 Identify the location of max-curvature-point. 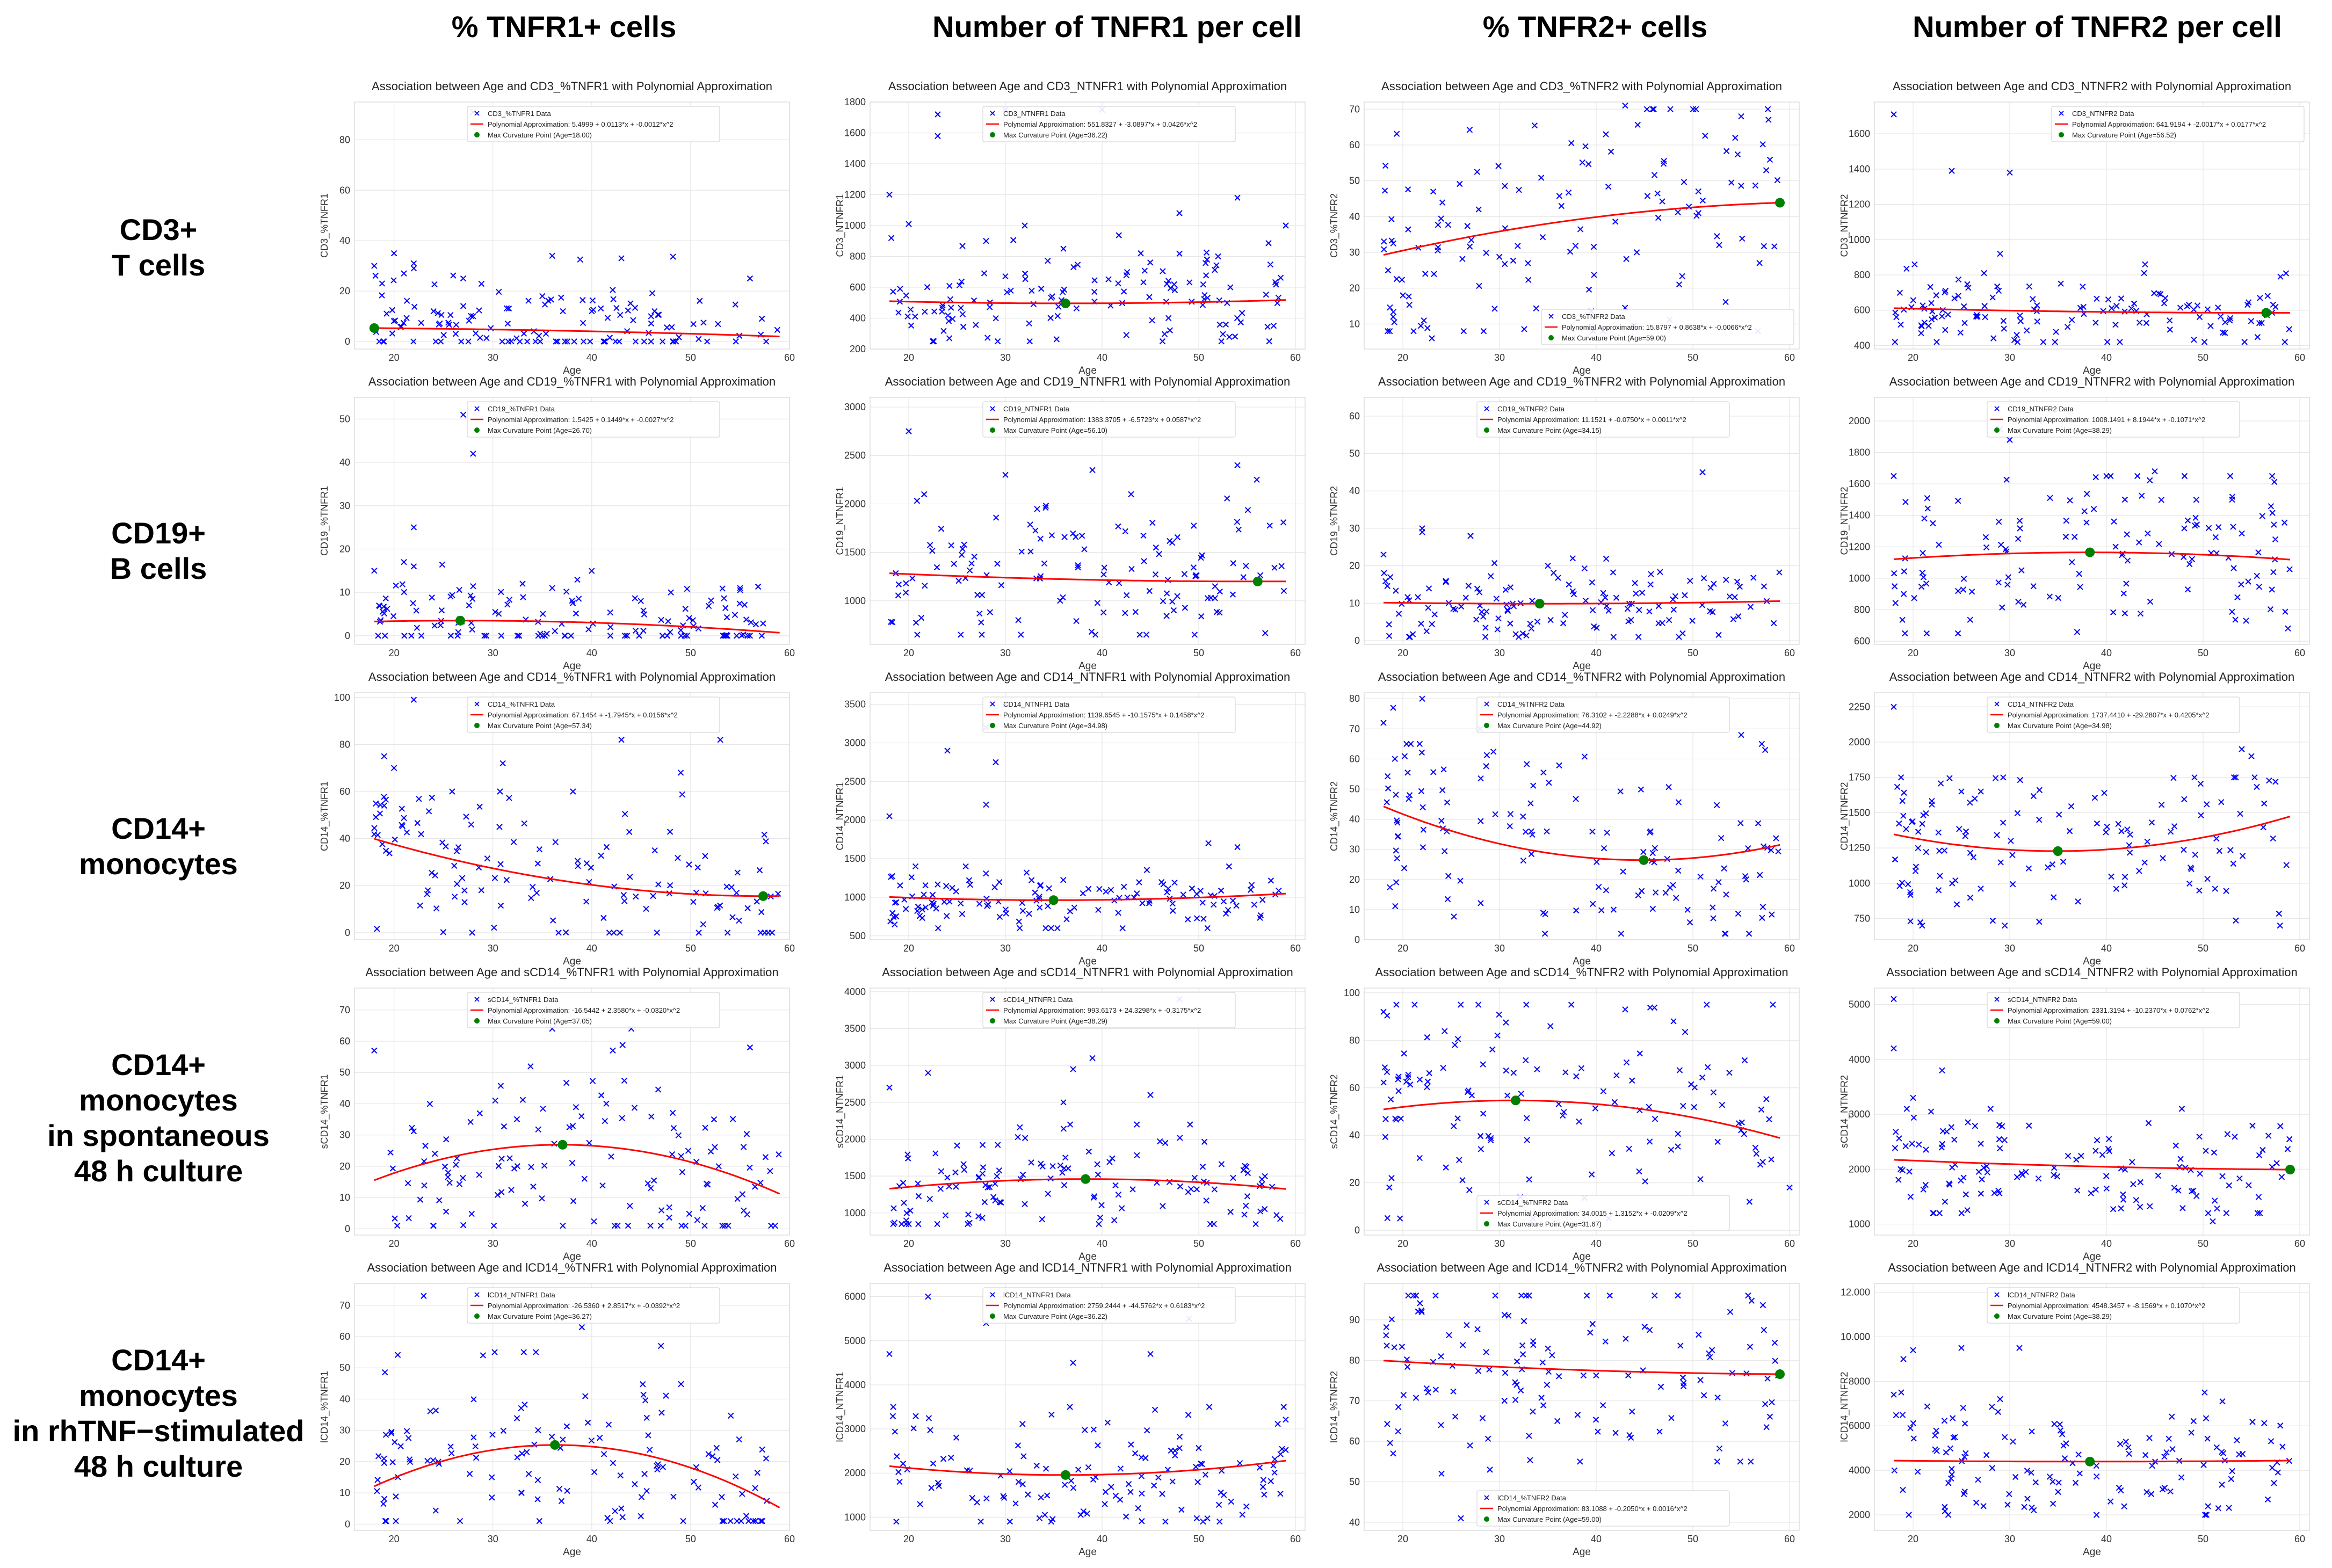
(1065, 1475).